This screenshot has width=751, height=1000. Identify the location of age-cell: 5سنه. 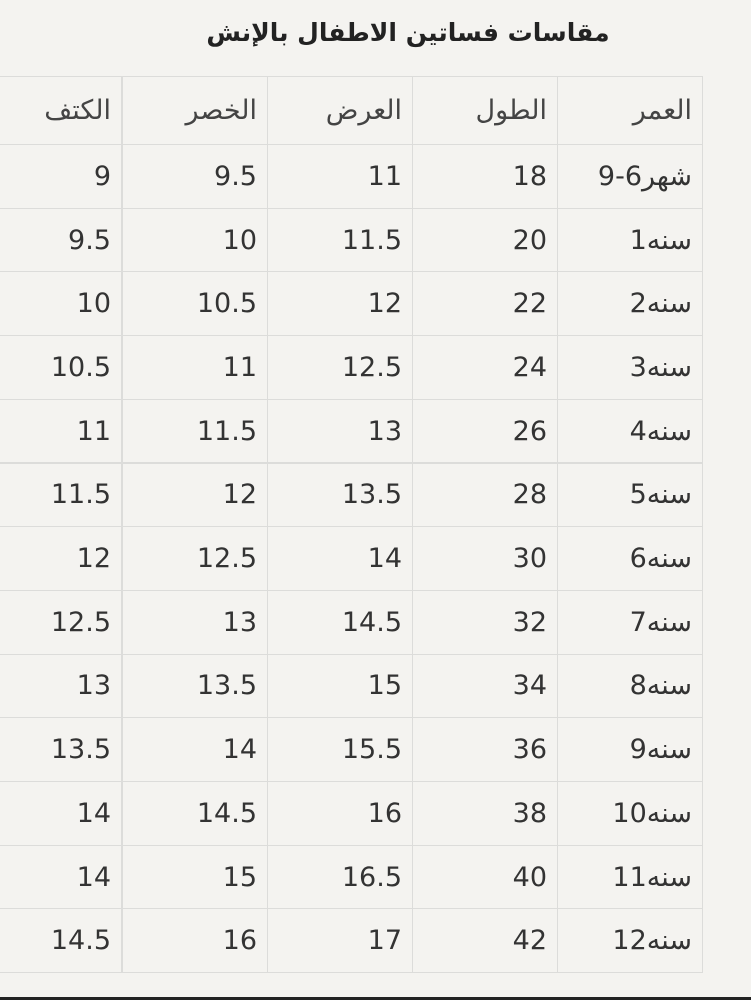
(630, 495).